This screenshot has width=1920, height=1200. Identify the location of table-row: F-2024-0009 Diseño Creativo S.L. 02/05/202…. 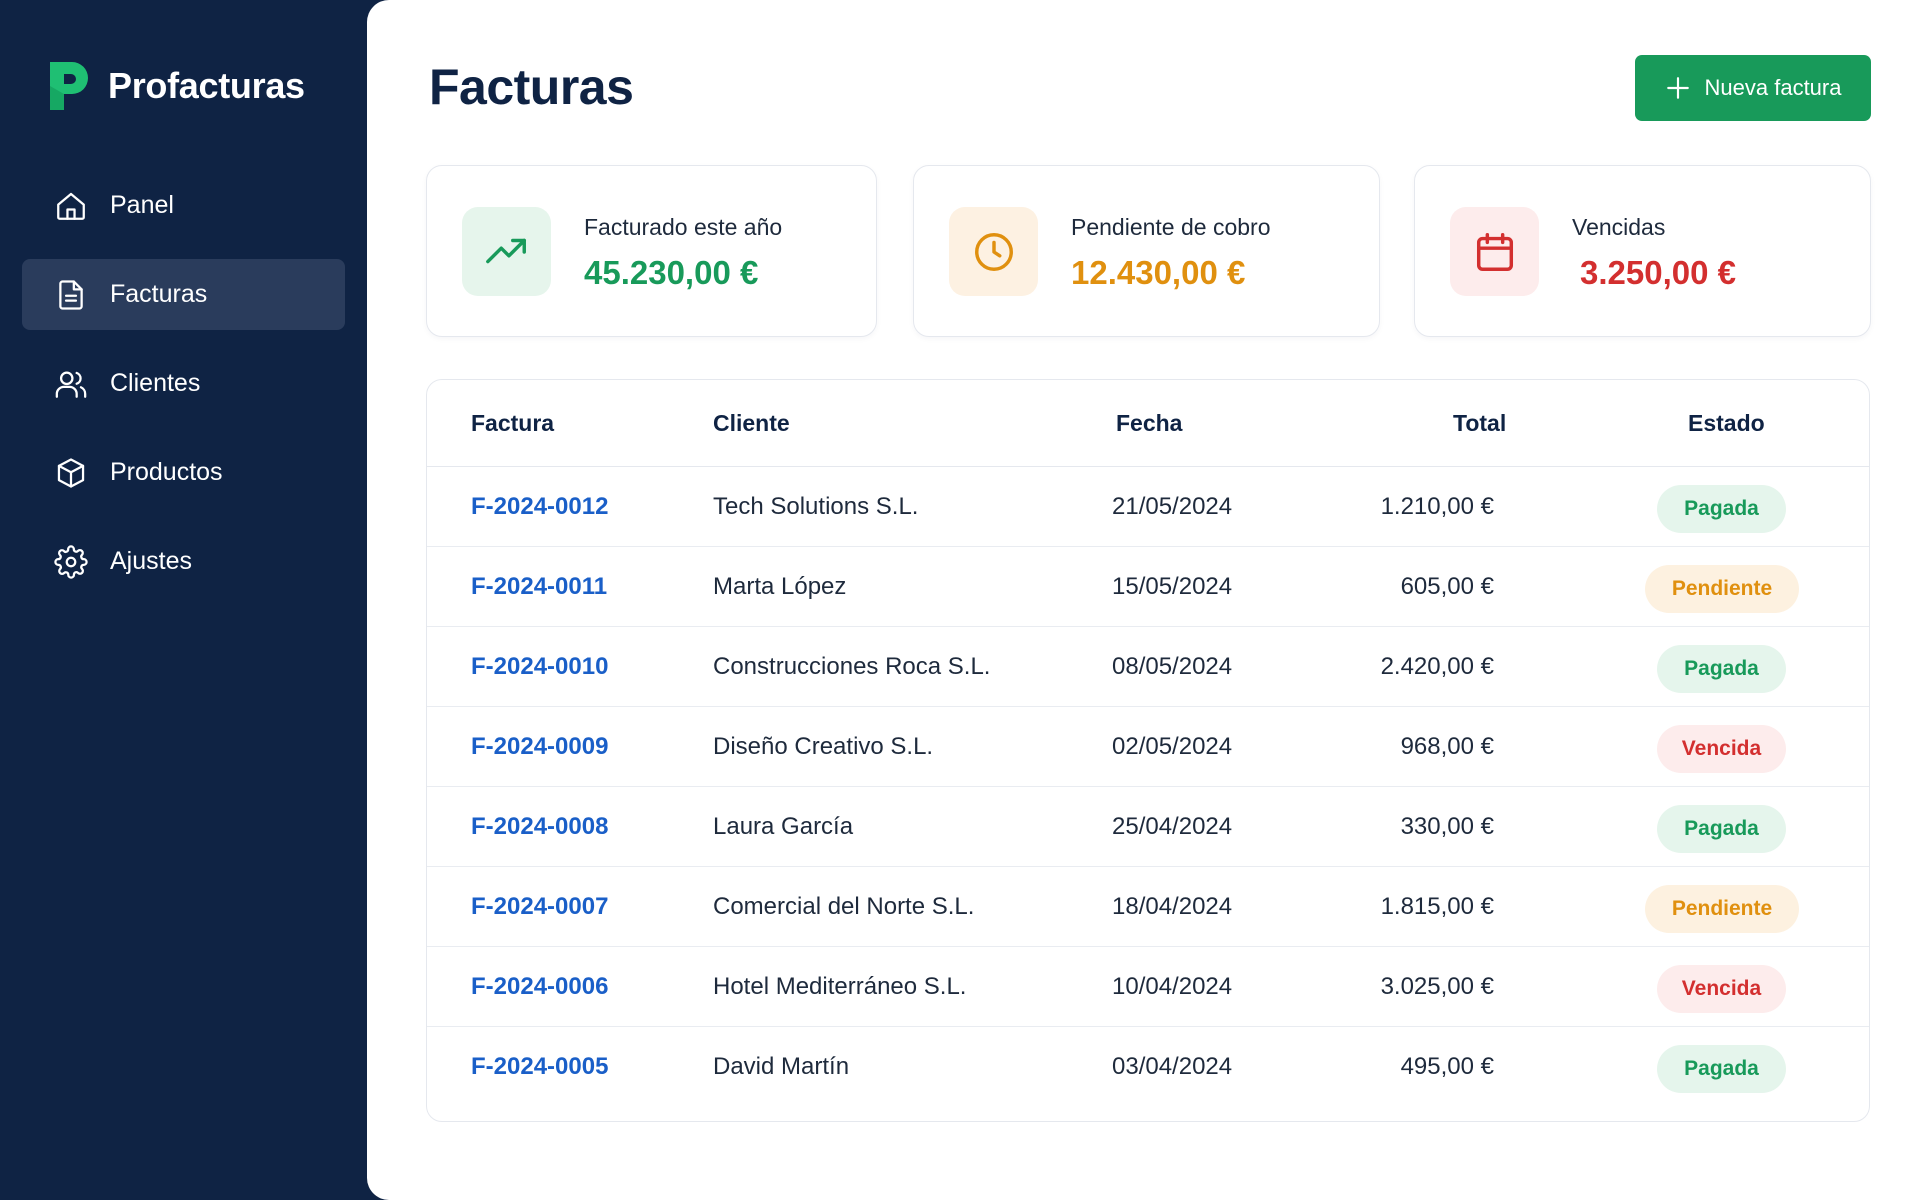
(1148, 747).